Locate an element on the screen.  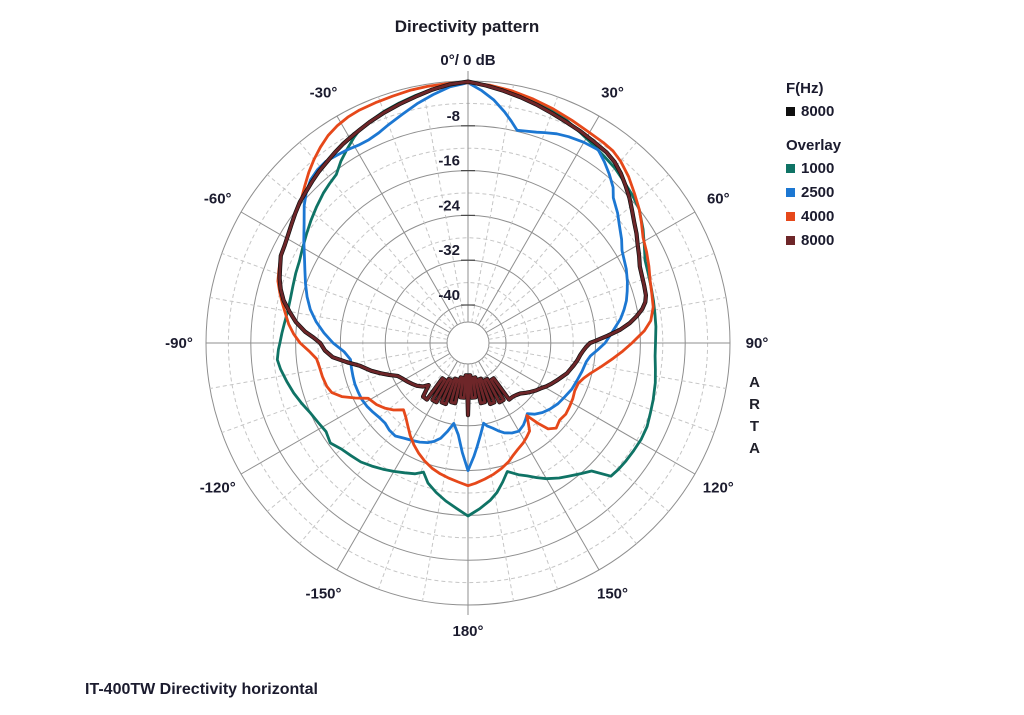
angle-label--120: -120° is located at coordinates (218, 488).